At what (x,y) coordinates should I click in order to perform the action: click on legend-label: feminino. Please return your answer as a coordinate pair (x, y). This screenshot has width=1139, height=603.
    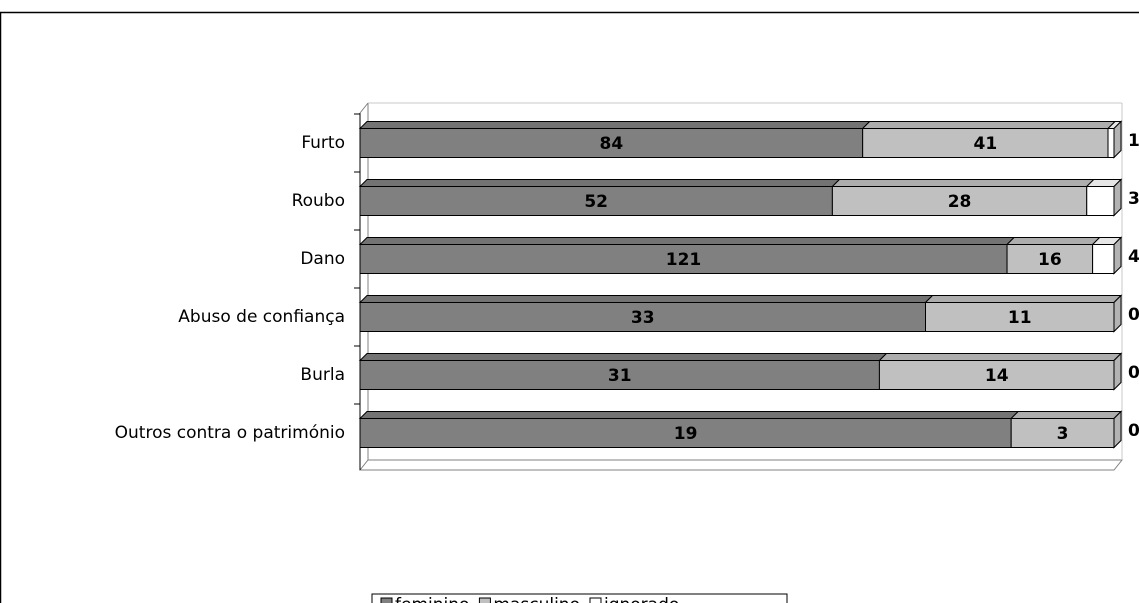
    Looking at the image, I should click on (432, 599).